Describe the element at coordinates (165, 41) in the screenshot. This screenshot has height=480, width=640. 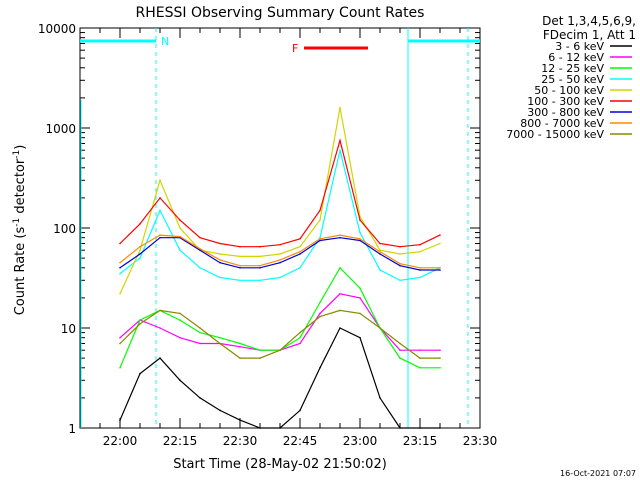
I see `flag-n-label: N` at that location.